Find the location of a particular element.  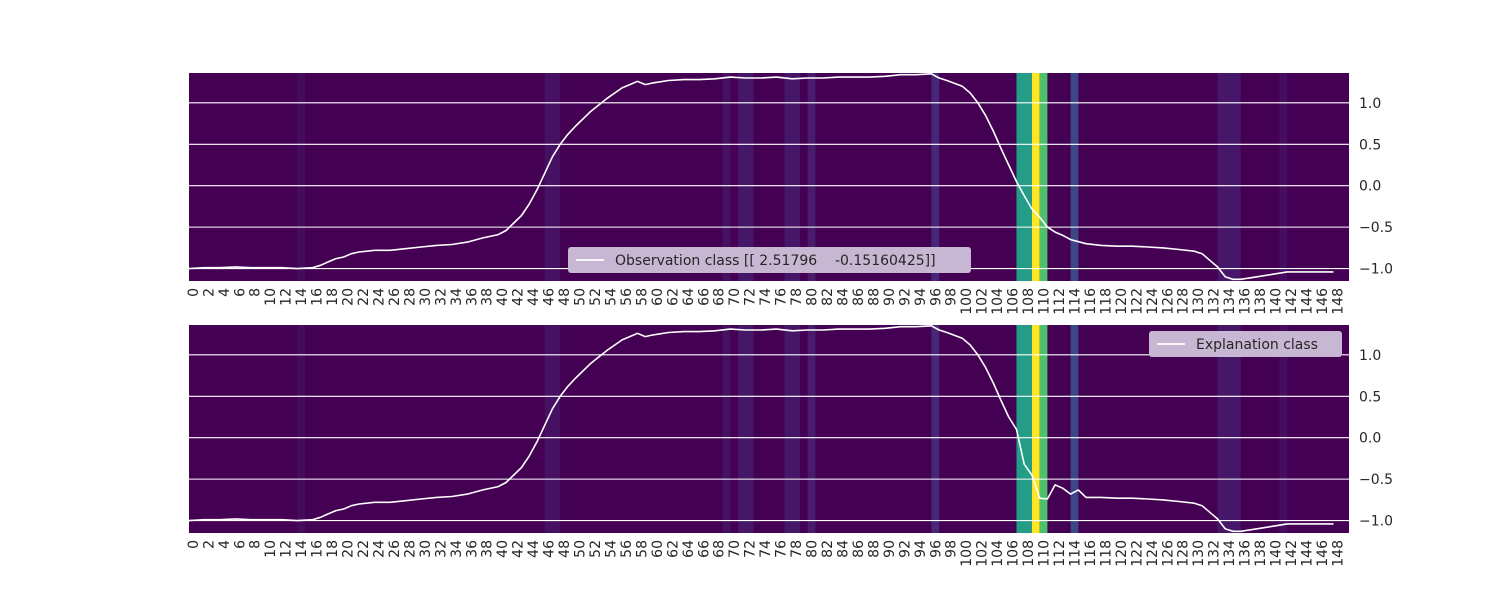

x-tick-label: 102 is located at coordinates (983, 301).